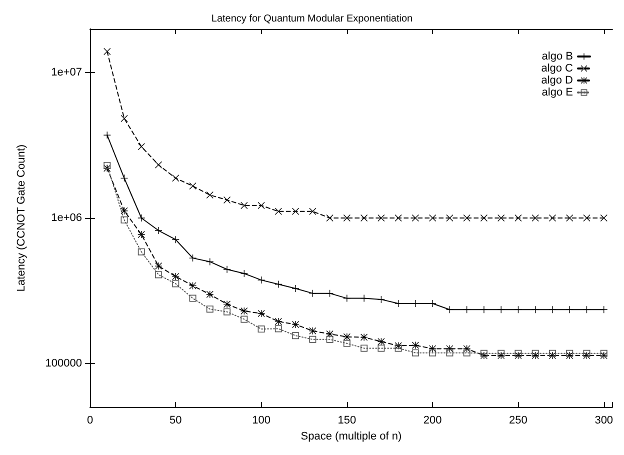 Image resolution: width=624 pixels, height=455 pixels. Describe the element at coordinates (351, 436) in the screenshot. I see `x-axis-title: Space (multiple of n)` at that location.